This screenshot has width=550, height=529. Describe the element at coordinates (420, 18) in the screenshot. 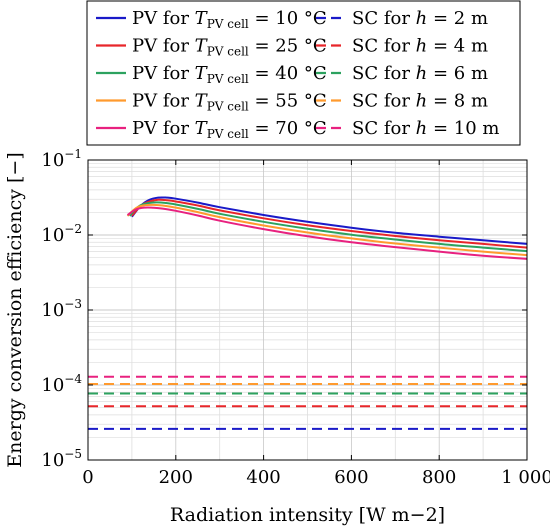

I see `legend-label: SC for h = 2 m` at that location.